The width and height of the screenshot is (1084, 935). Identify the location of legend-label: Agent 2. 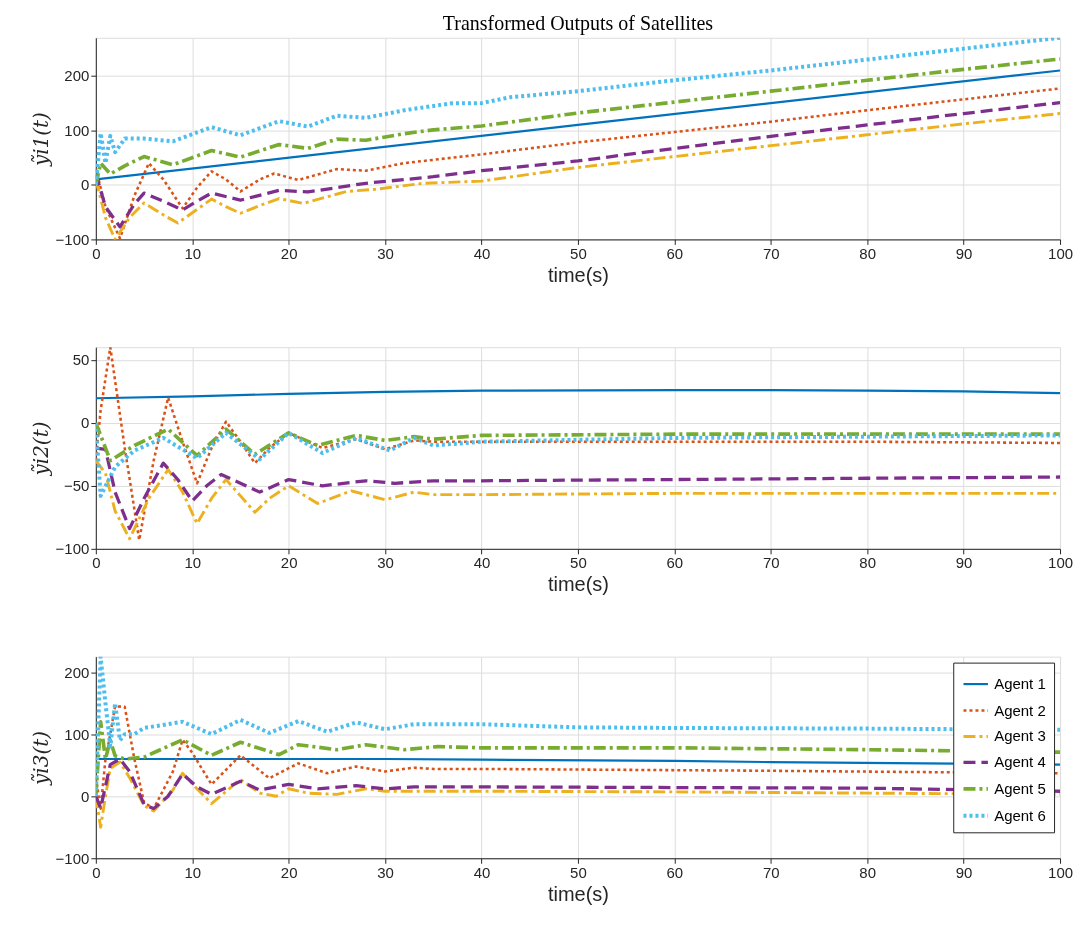
(1020, 710).